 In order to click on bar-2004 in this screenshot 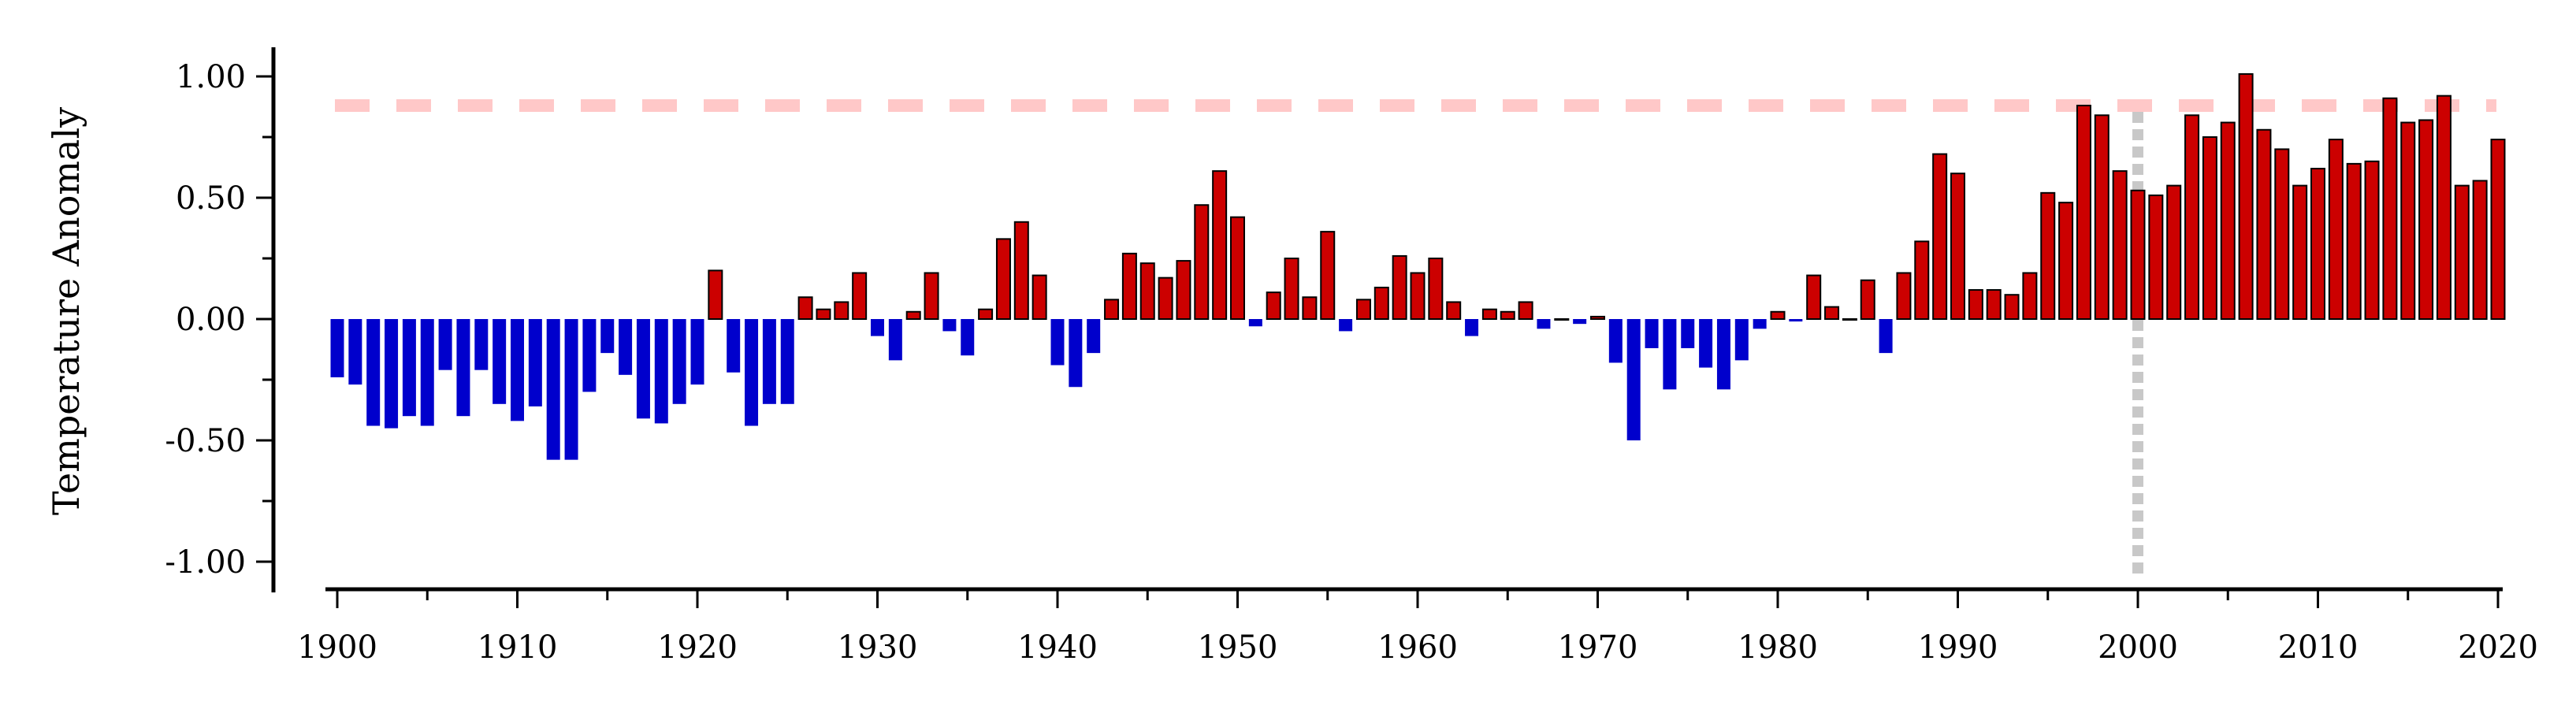, I will do `click(2209, 228)`.